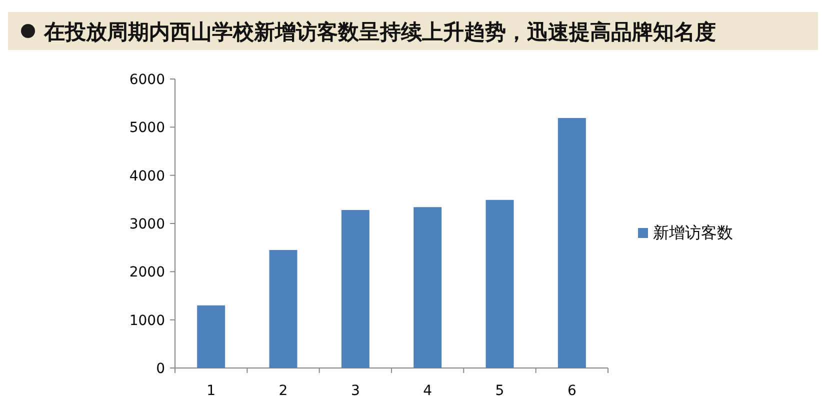 This screenshot has width=822, height=403. Describe the element at coordinates (147, 128) in the screenshot. I see `y-tick-label: 5000` at that location.